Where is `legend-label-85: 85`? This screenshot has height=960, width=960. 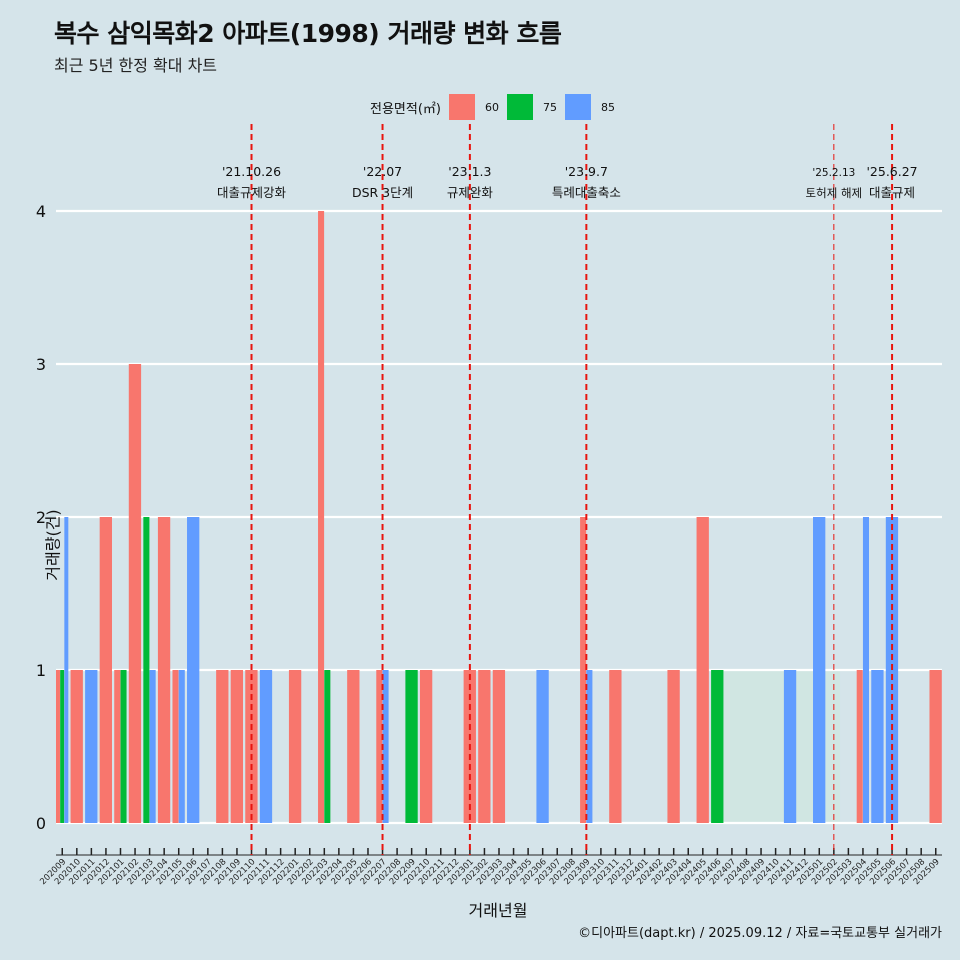
legend-label-85: 85 is located at coordinates (607, 107).